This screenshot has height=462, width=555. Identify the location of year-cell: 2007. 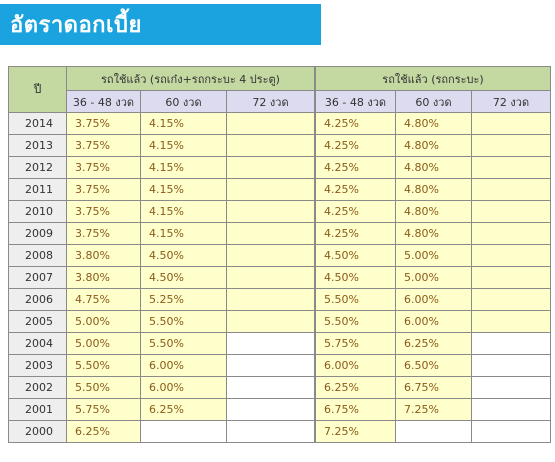
(37, 277).